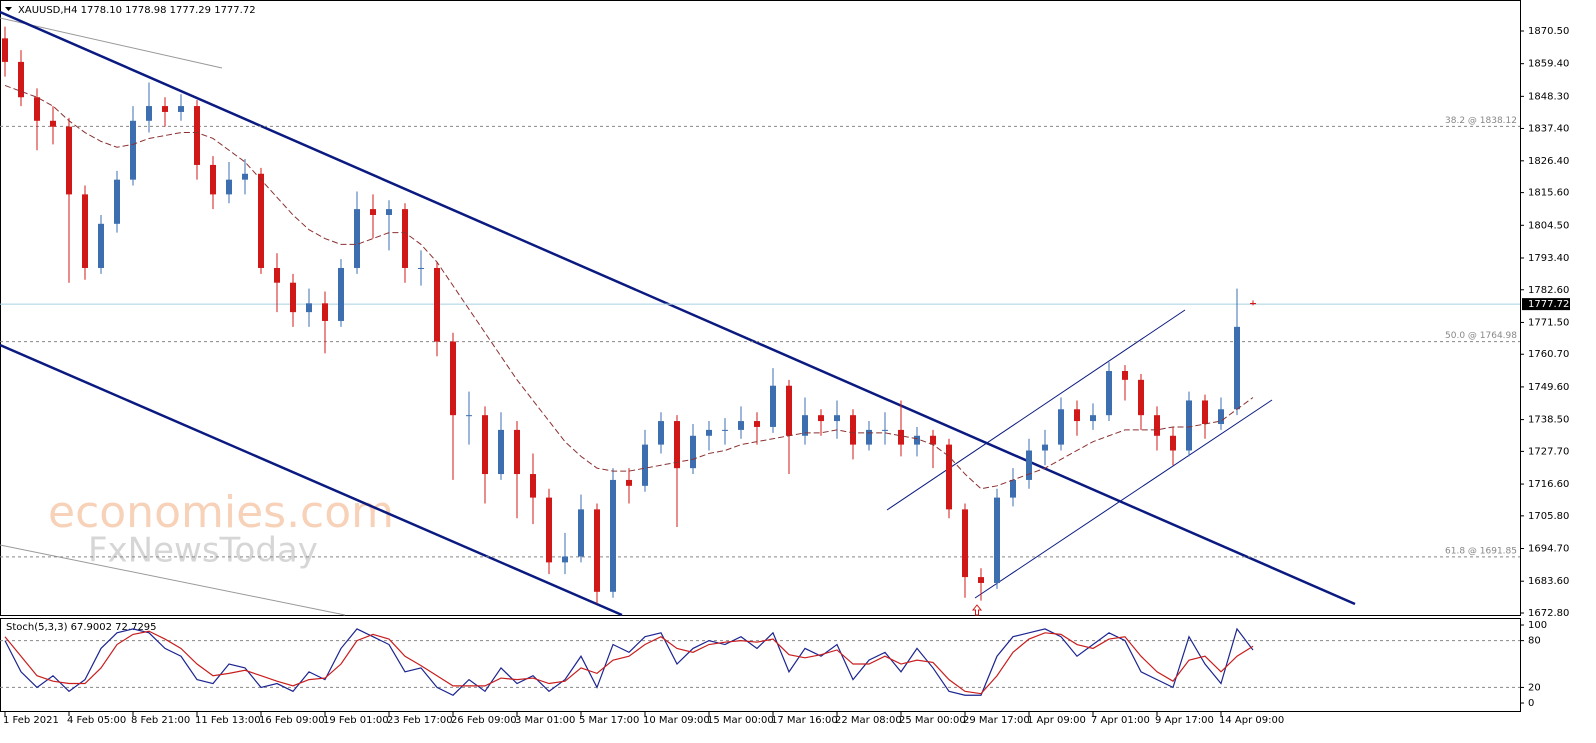  I want to click on y-tick-label: 80, so click(1534, 641).